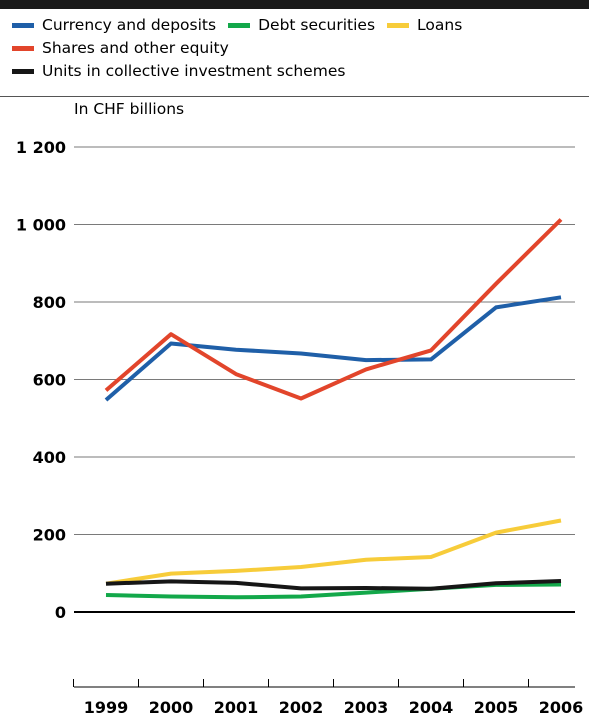  Describe the element at coordinates (496, 707) in the screenshot. I see `x-tick-label: 2005` at that location.